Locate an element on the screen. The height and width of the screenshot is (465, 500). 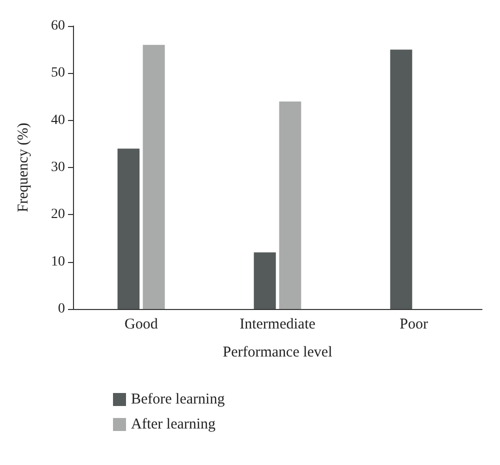
y-tick-label: 0 is located at coordinates (61, 309).